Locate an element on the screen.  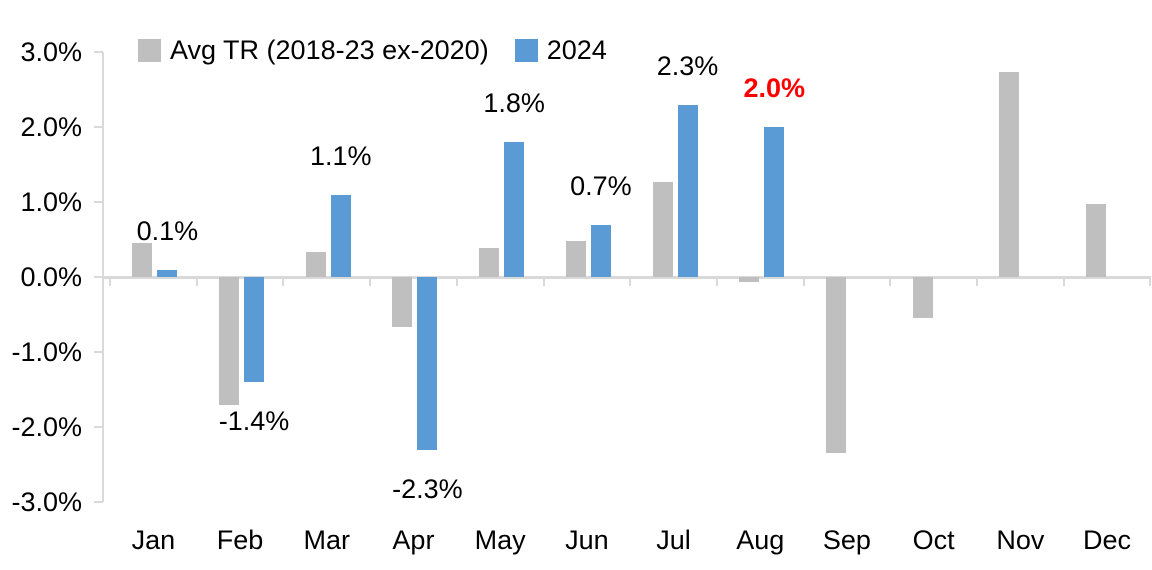
bar-avg-apr is located at coordinates (402, 302).